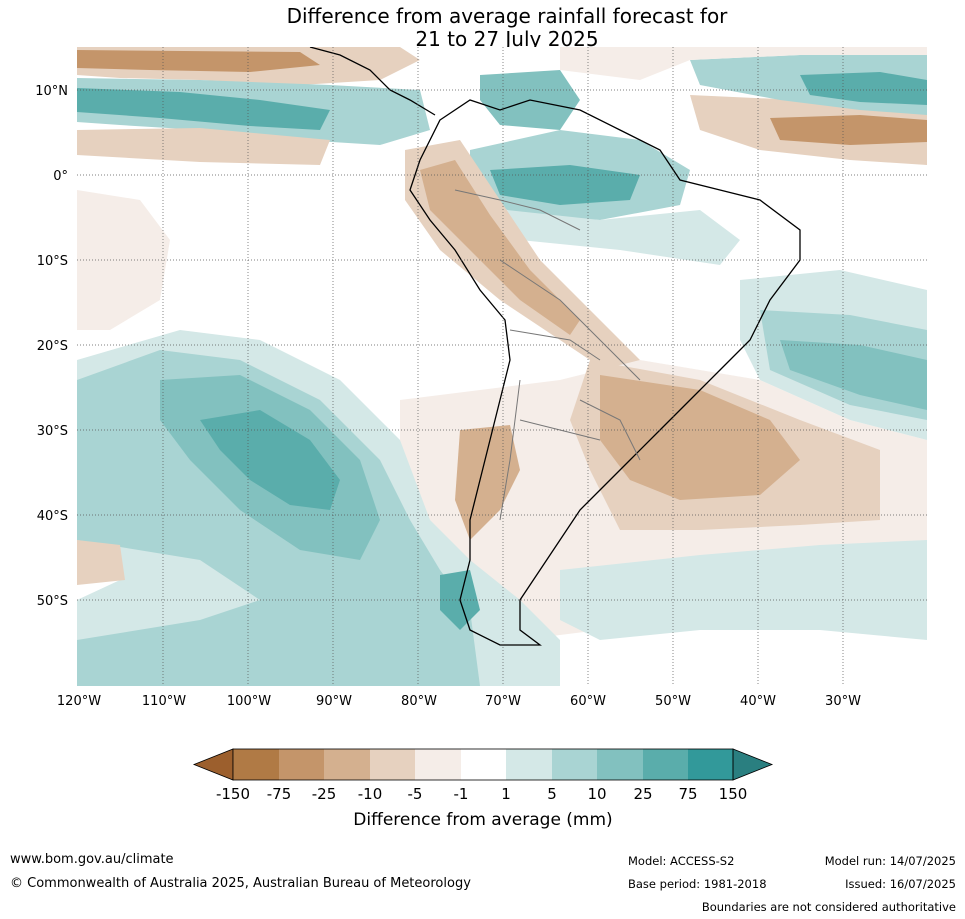 The height and width of the screenshot is (919, 965). What do you see at coordinates (552, 794) in the screenshot?
I see `colorbar-tick-label: 5` at bounding box center [552, 794].